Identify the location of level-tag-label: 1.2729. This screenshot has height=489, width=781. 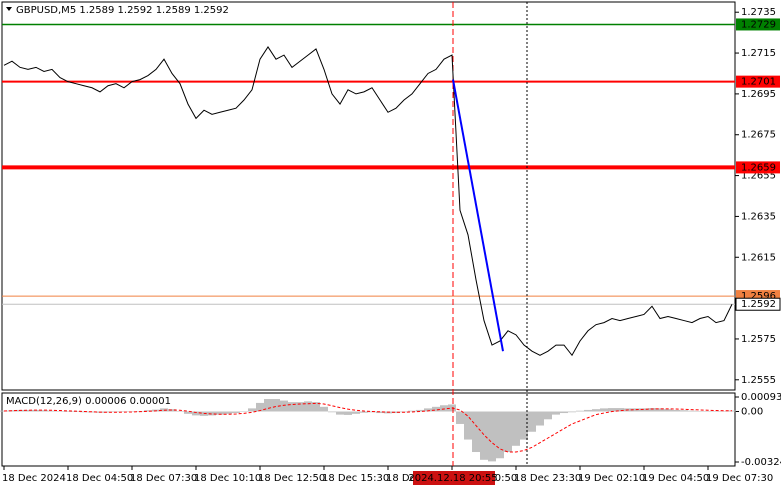
(758, 24).